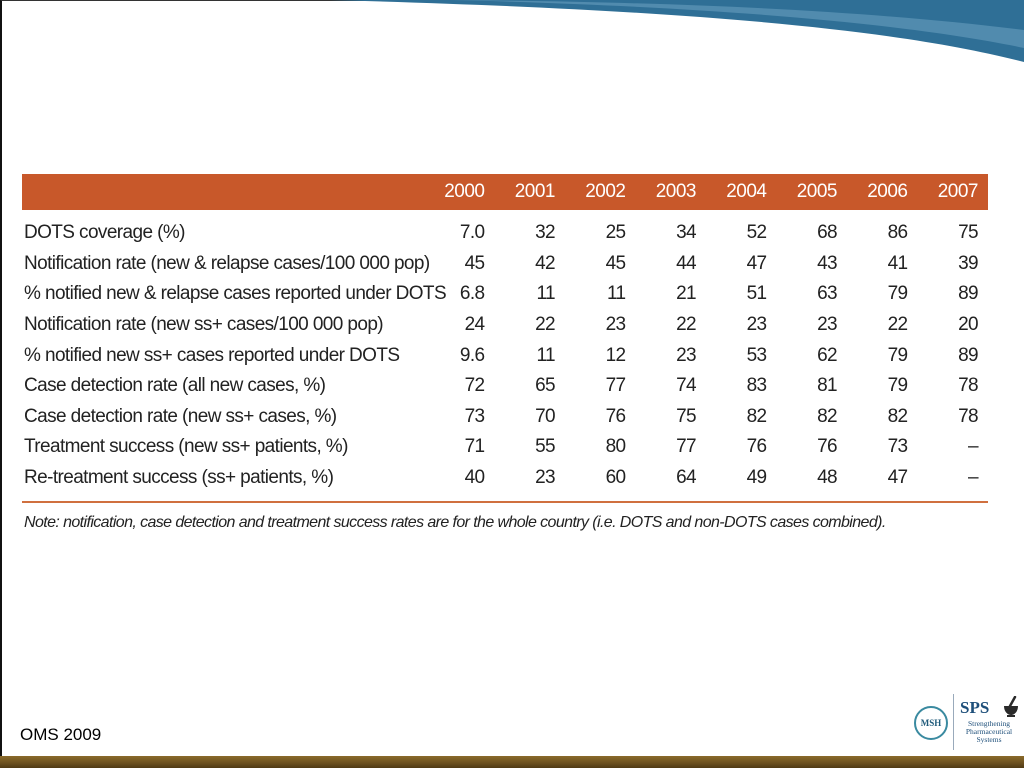 The height and width of the screenshot is (768, 1024). What do you see at coordinates (975, 707) in the screenshot?
I see `sps-logo: SPS` at bounding box center [975, 707].